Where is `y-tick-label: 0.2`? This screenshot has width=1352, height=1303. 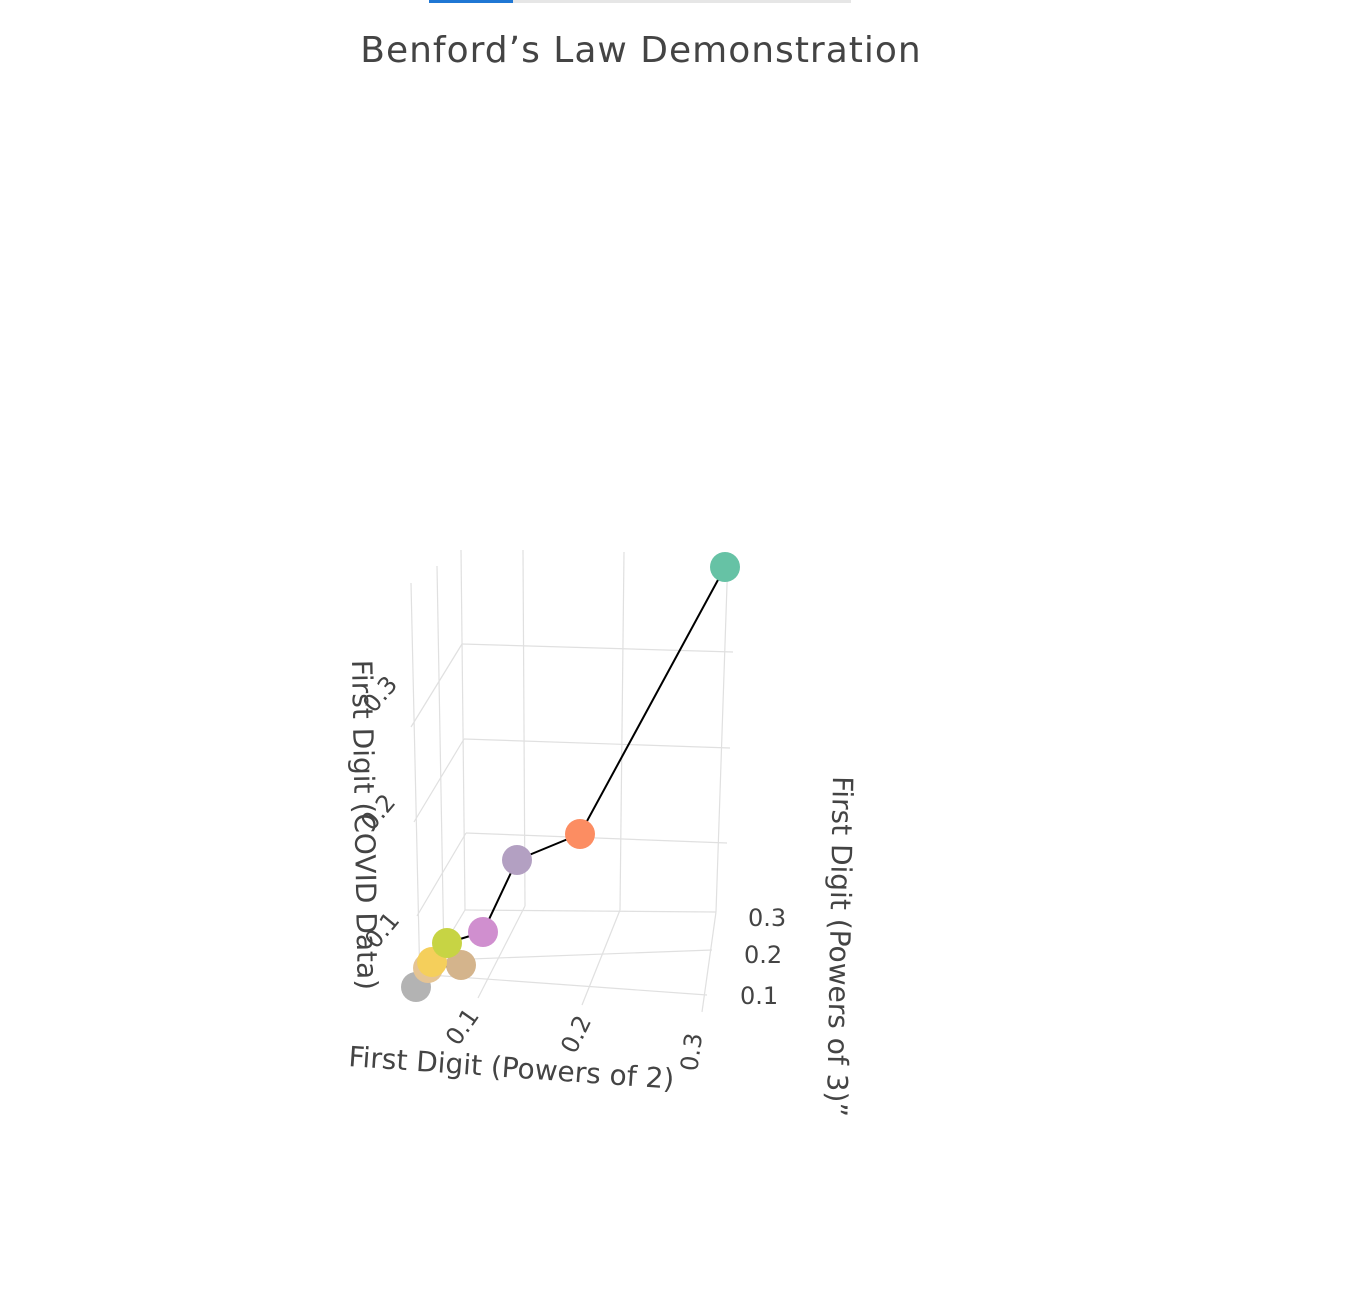 y-tick-label: 0.2 is located at coordinates (763, 955).